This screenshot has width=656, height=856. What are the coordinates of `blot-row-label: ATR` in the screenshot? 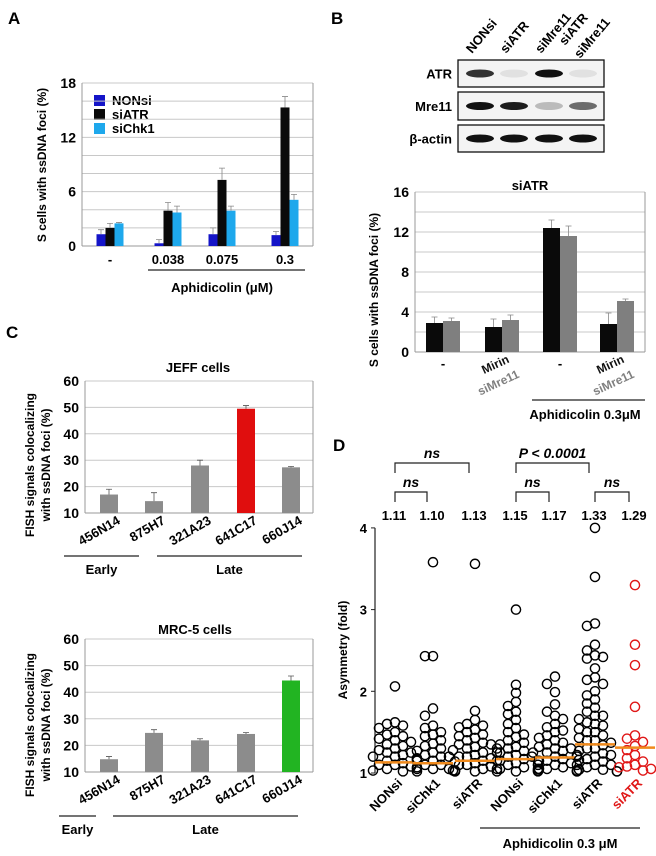 It's located at (439, 74).